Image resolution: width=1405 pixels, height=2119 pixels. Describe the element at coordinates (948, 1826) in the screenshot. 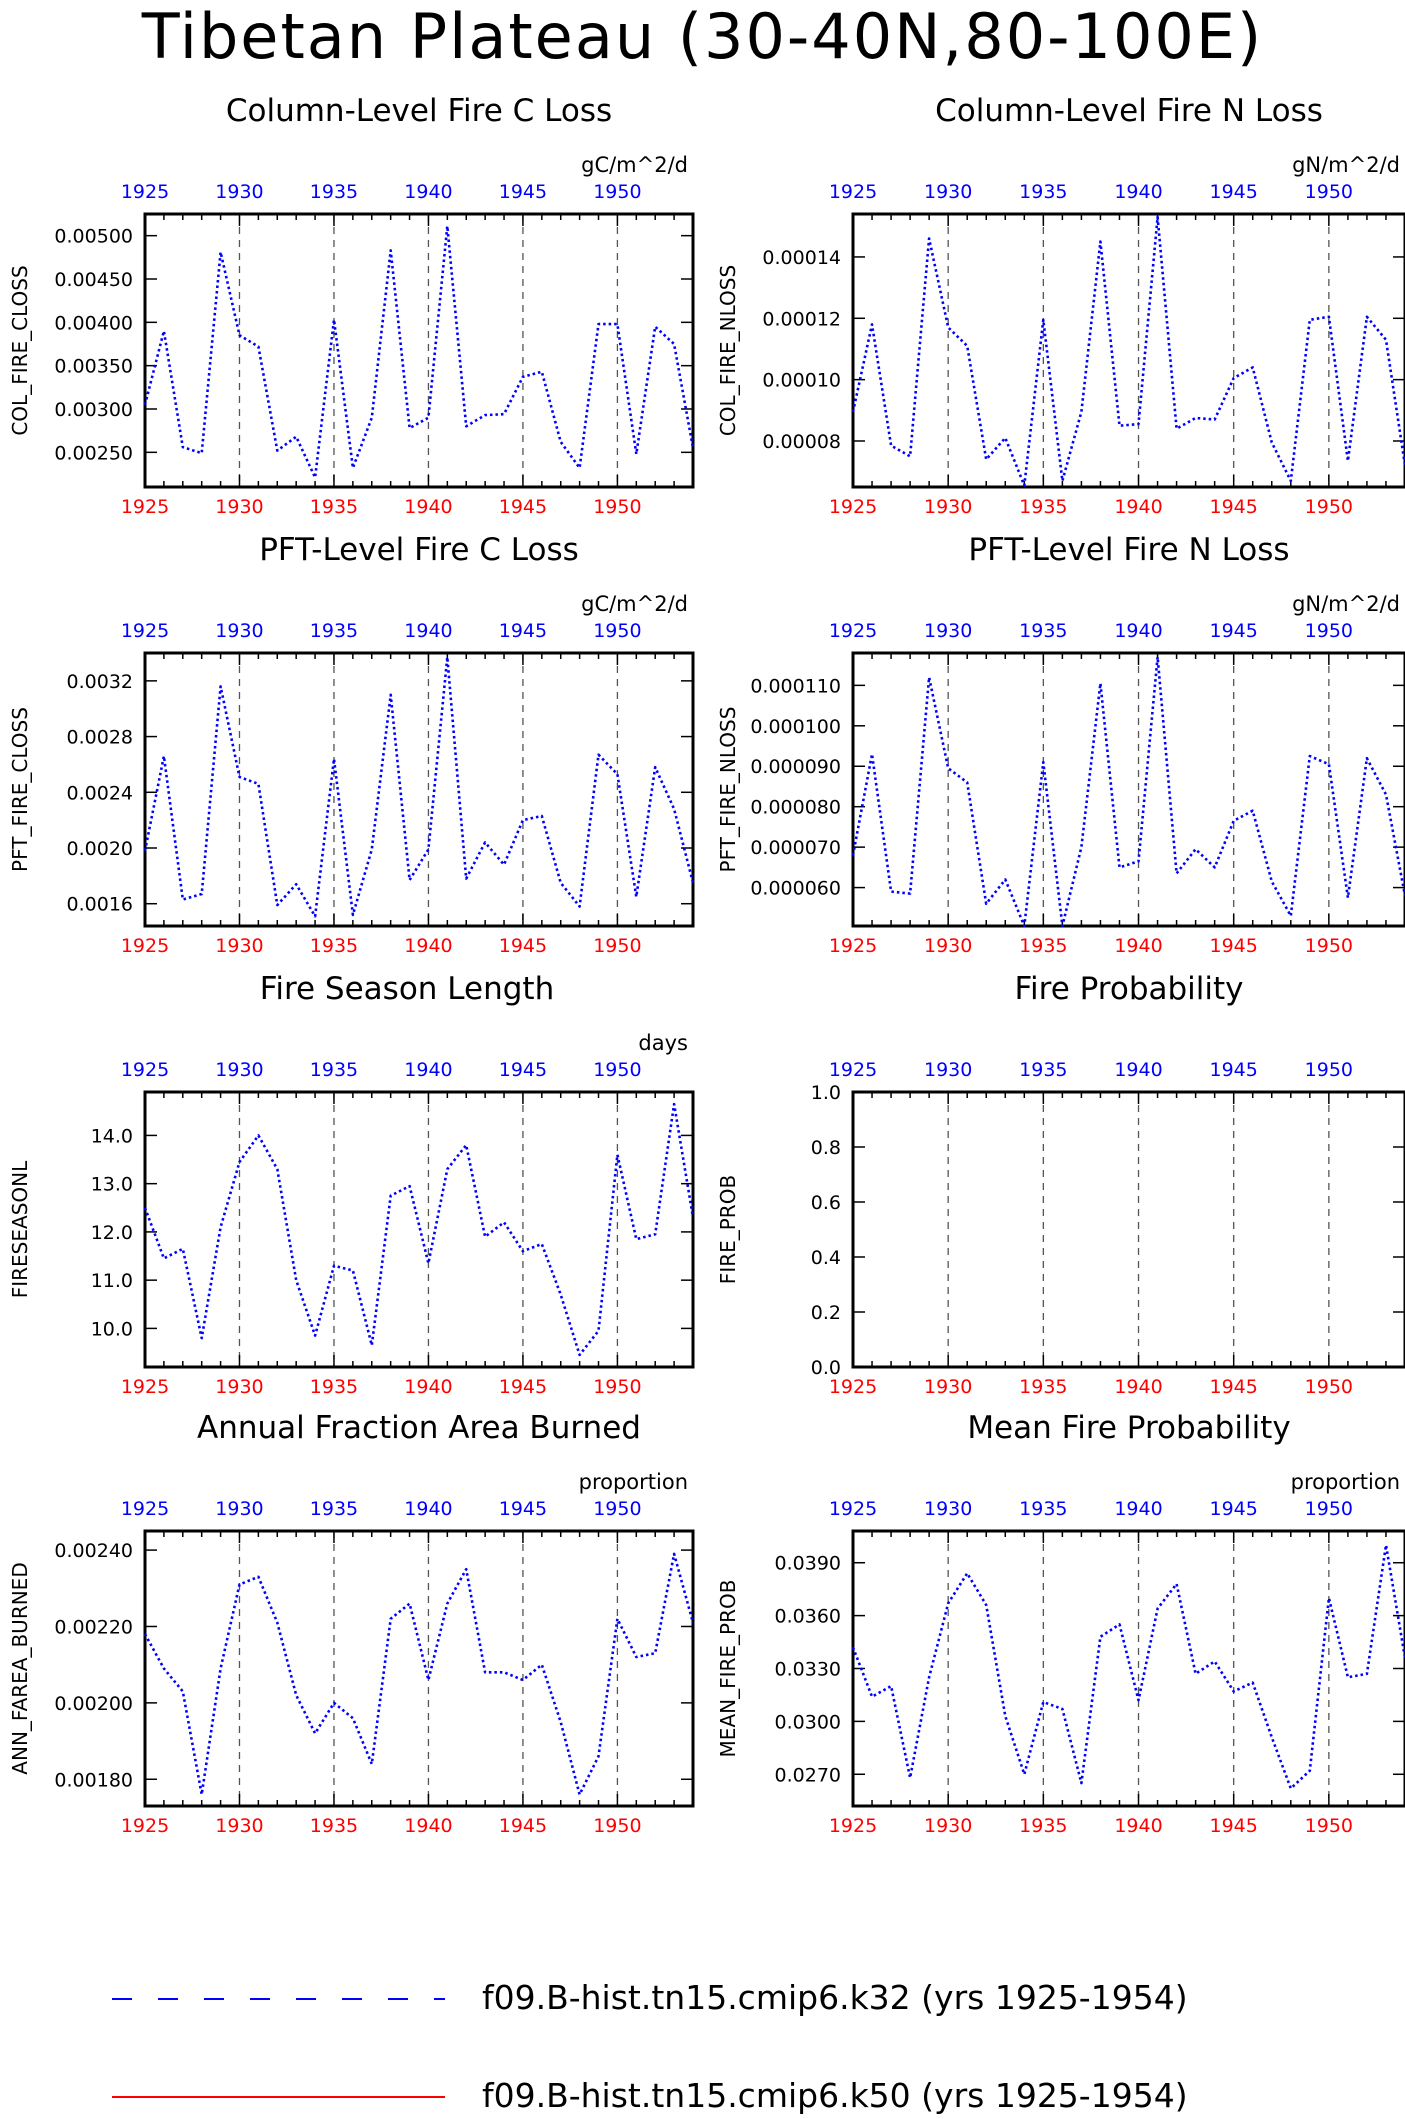

I see `panel-8-xlabel-bottom-1930: 1930` at that location.